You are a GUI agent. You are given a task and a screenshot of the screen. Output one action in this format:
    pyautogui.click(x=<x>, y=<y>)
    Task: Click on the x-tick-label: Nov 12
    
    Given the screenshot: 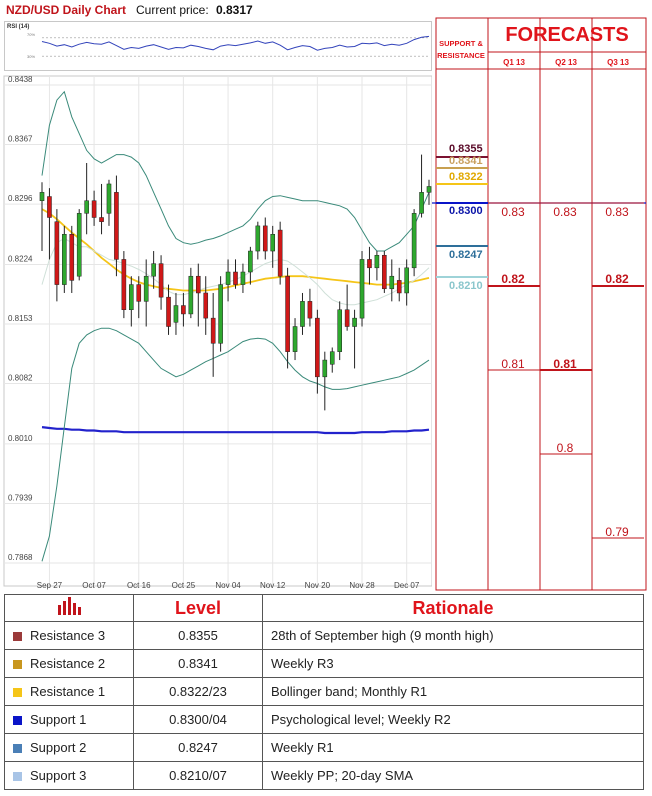 What is the action you would take?
    pyautogui.click(x=273, y=585)
    